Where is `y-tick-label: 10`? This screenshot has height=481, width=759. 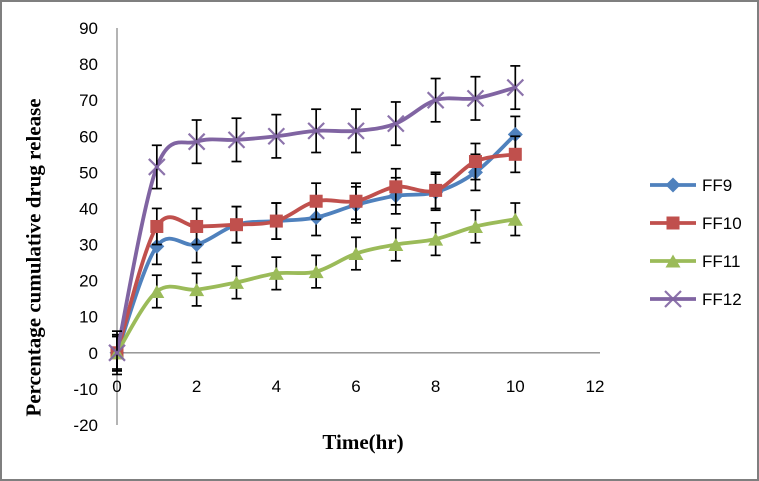
y-tick-label: 10 is located at coordinates (88, 317).